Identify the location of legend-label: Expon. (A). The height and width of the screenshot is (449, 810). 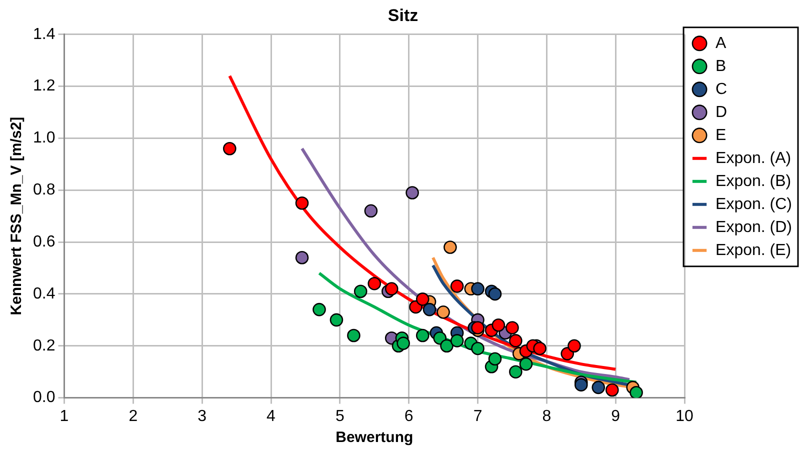
(754, 158).